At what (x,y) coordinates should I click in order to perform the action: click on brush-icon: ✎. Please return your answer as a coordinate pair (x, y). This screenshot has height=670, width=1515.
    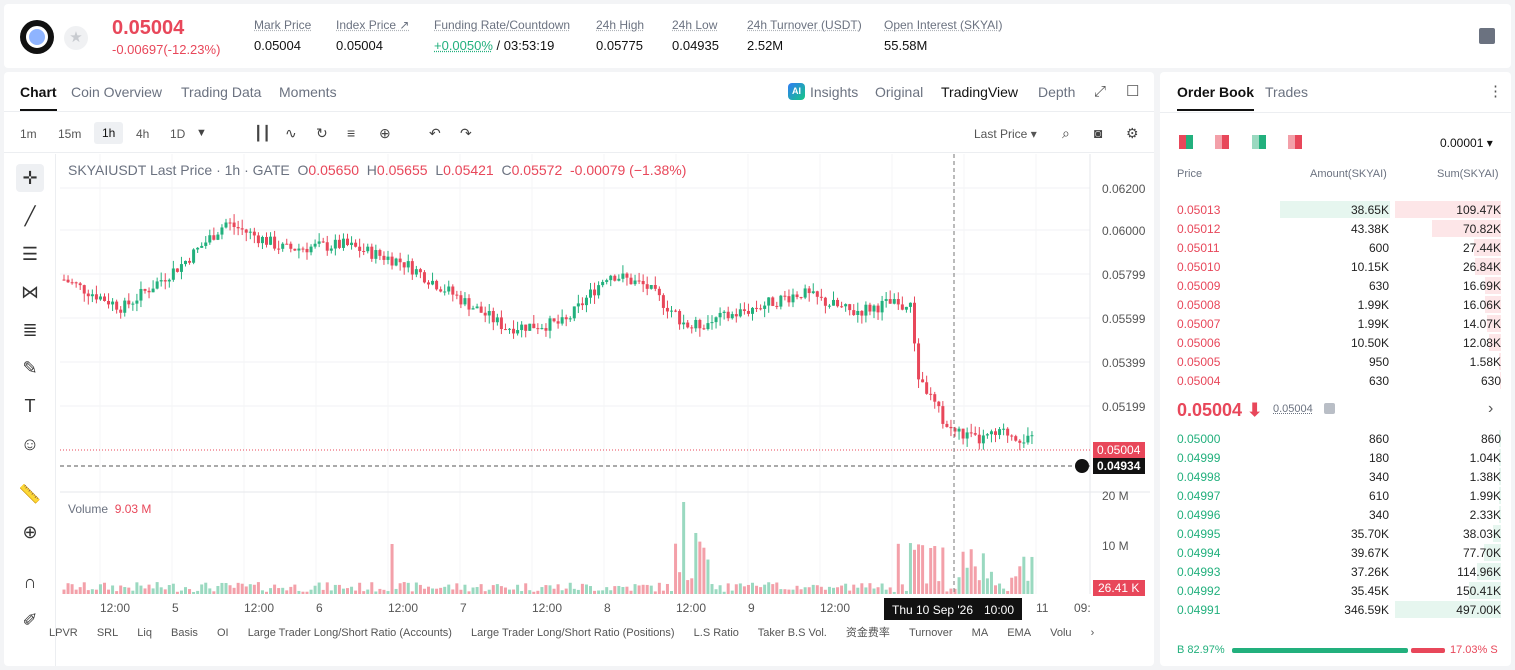
    Looking at the image, I should click on (30, 368).